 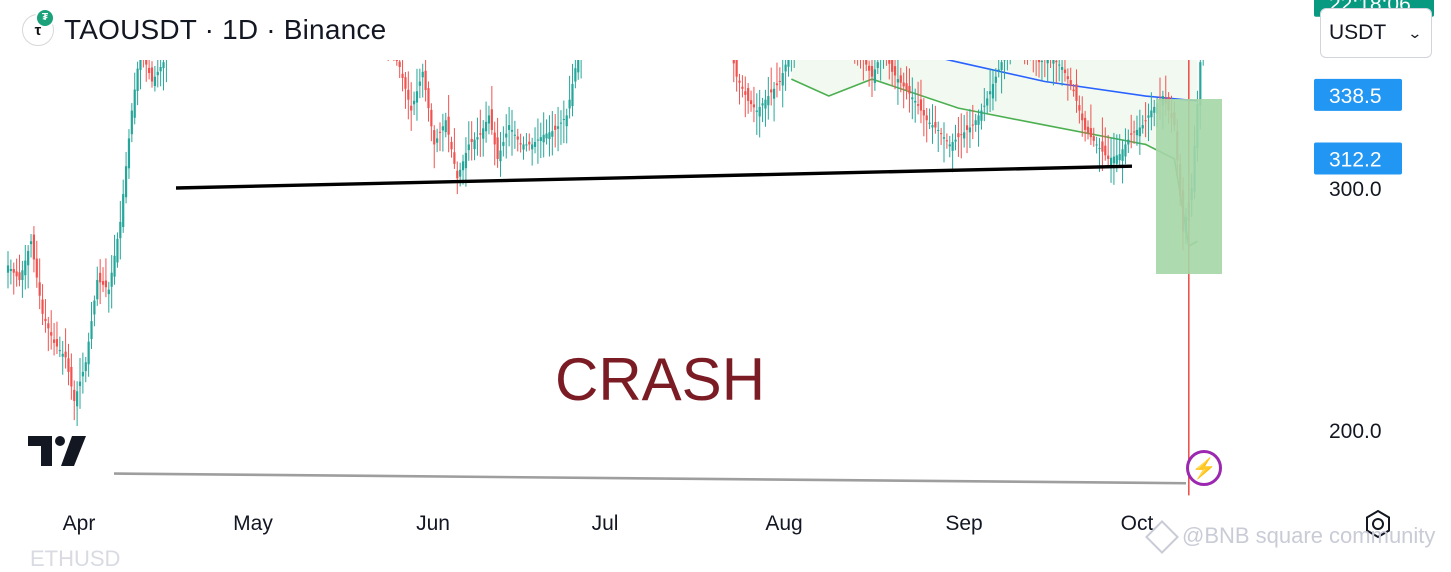 I want to click on tether-badge-icon: ₮, so click(x=45, y=18).